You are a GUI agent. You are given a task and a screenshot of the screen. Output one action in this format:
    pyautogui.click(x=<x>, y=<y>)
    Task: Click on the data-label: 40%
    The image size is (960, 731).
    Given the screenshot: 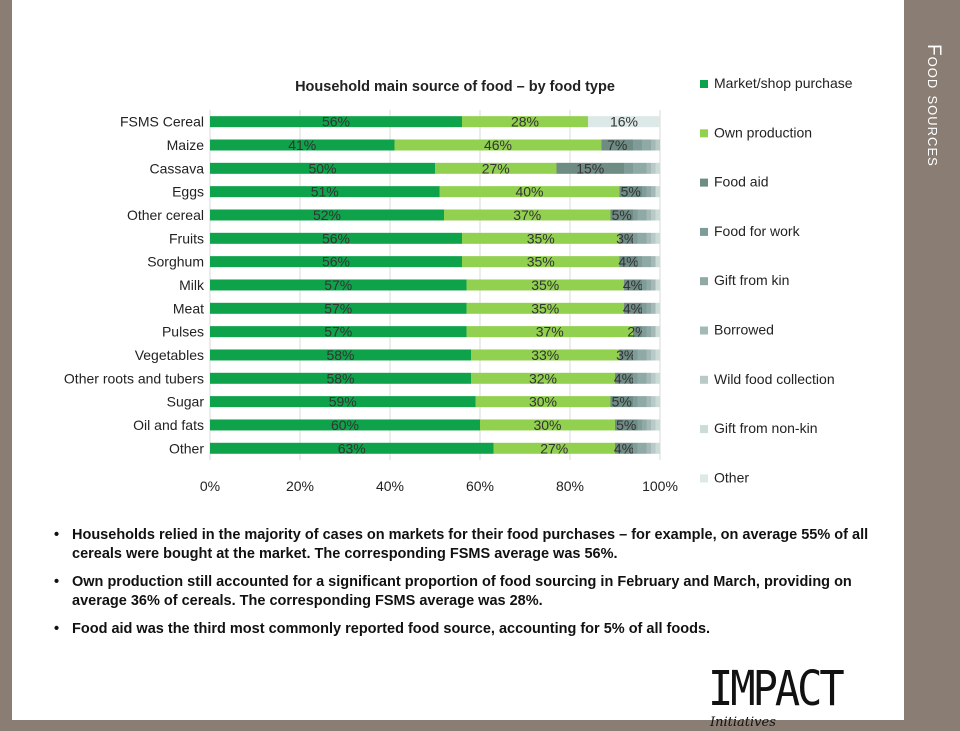 What is the action you would take?
    pyautogui.click(x=529, y=192)
    